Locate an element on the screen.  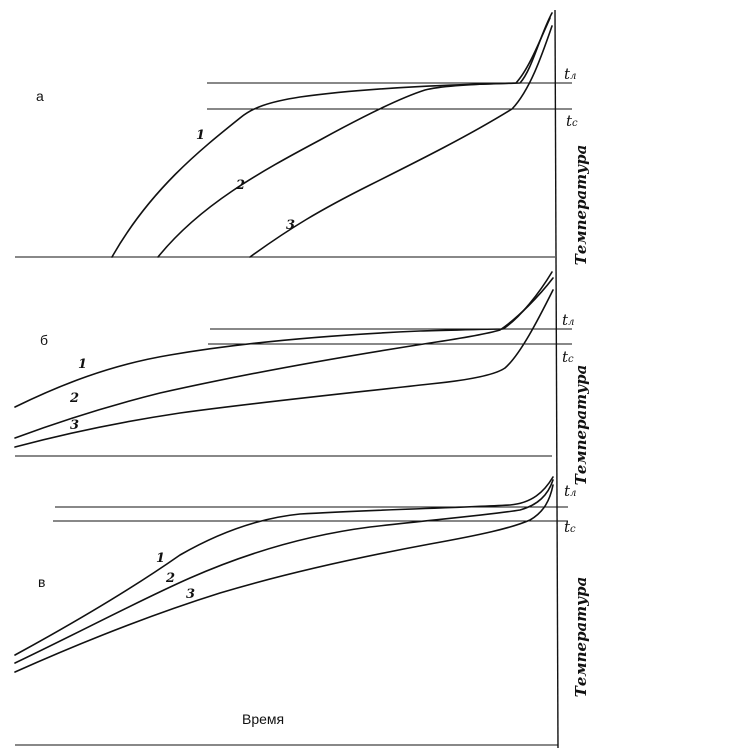
x-axis-label: Время is located at coordinates (263, 719).